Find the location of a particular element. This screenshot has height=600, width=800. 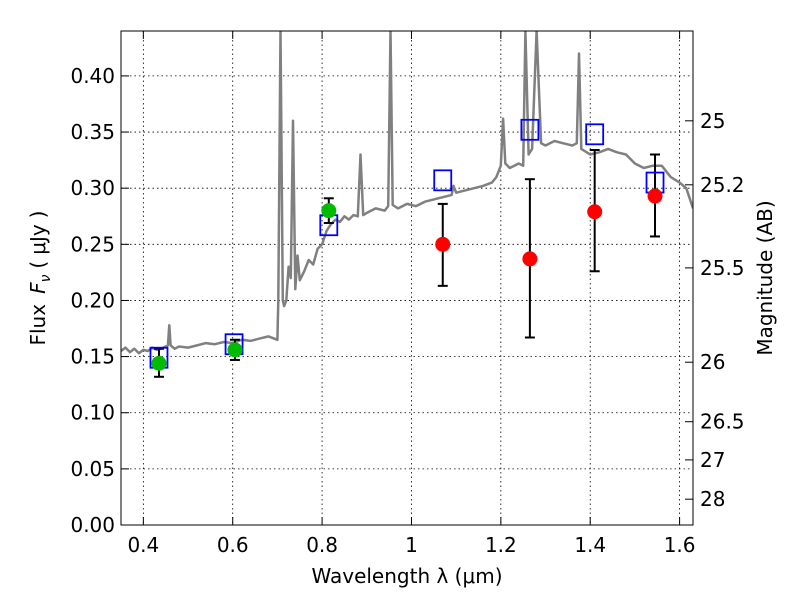

y-axis-label-word: Flux is located at coordinates (38, 325).